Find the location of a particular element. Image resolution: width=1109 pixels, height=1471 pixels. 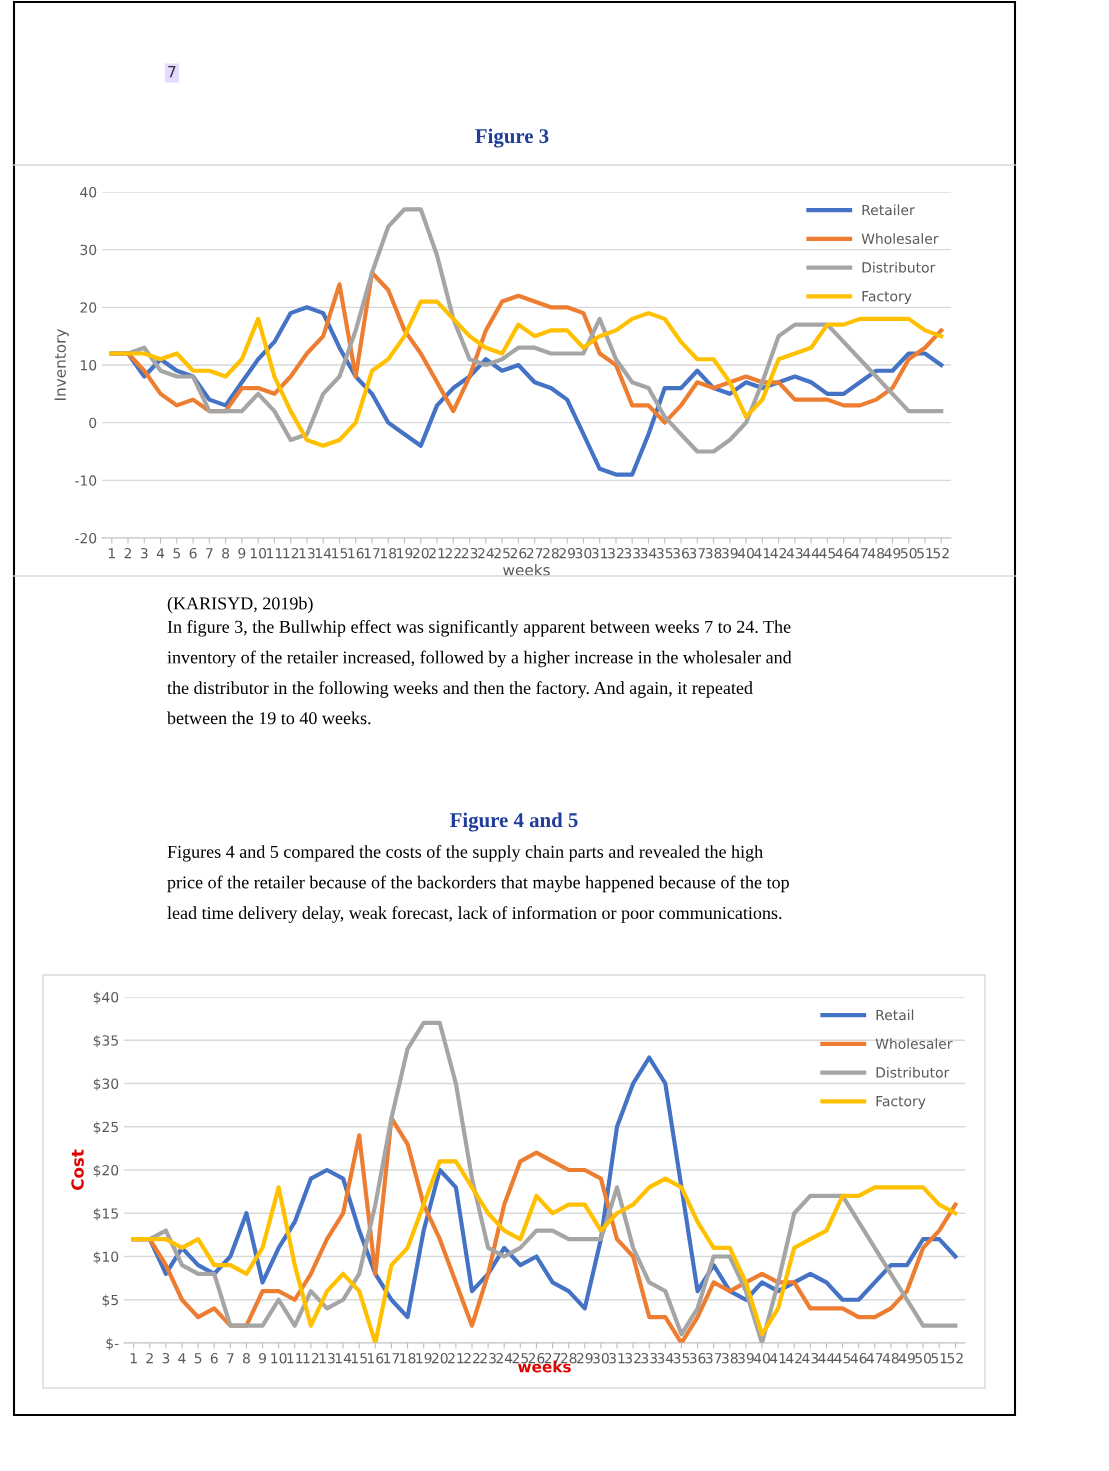

x-tick-label: 14 is located at coordinates (343, 1358).